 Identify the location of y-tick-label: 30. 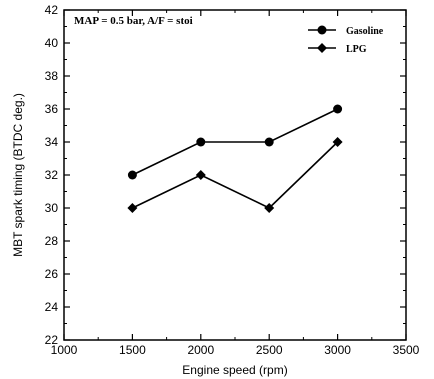
(52, 208).